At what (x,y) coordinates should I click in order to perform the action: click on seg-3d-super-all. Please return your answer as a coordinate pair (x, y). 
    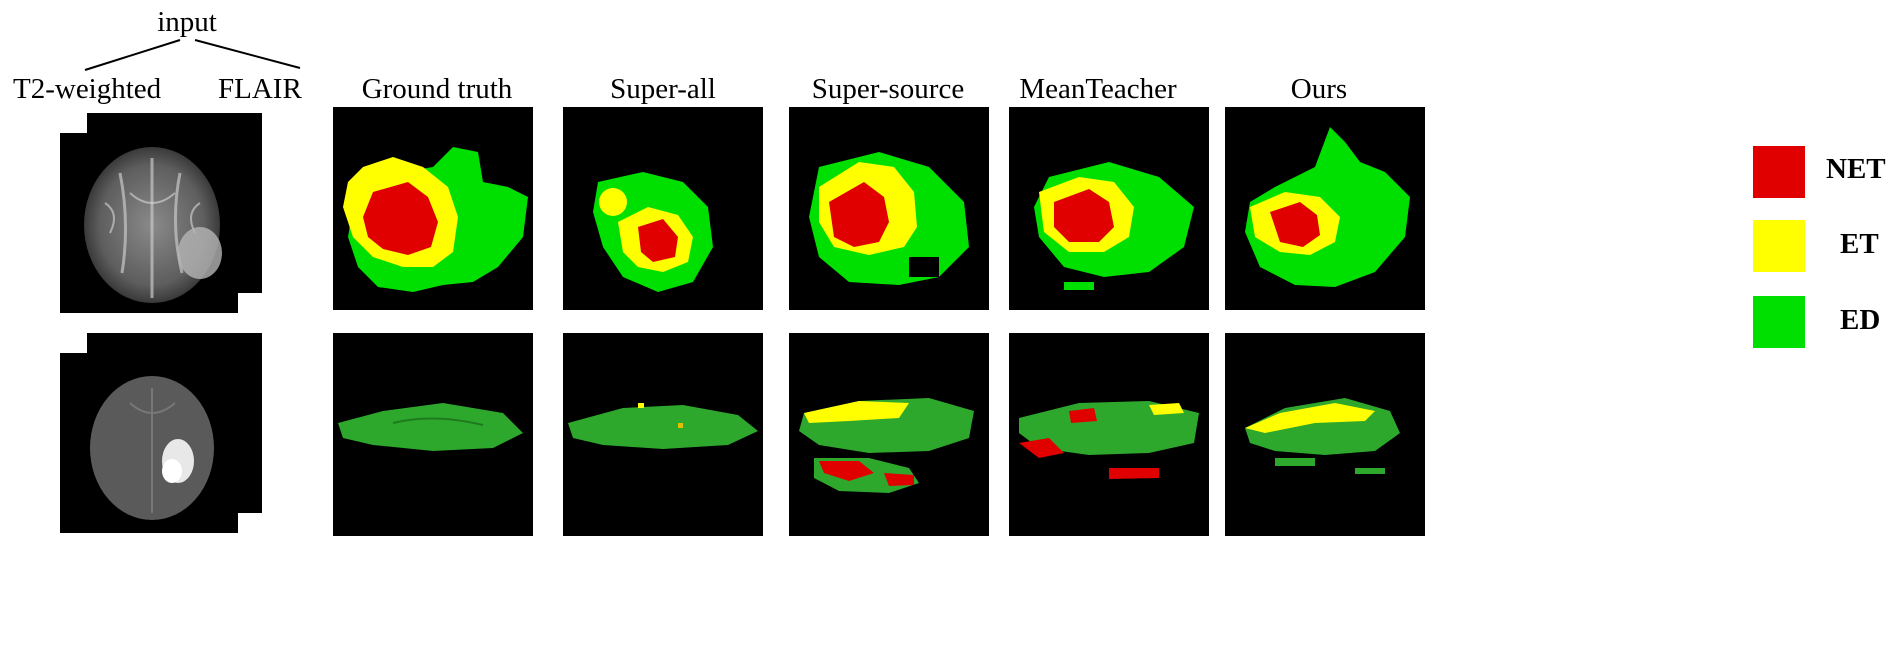
    Looking at the image, I should click on (663, 434).